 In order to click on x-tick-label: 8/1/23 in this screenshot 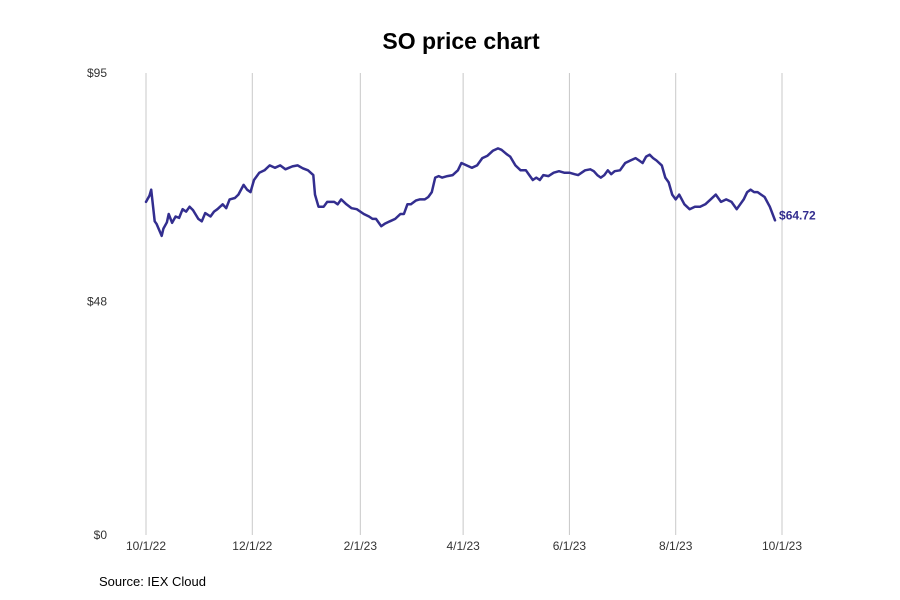, I will do `click(676, 546)`.